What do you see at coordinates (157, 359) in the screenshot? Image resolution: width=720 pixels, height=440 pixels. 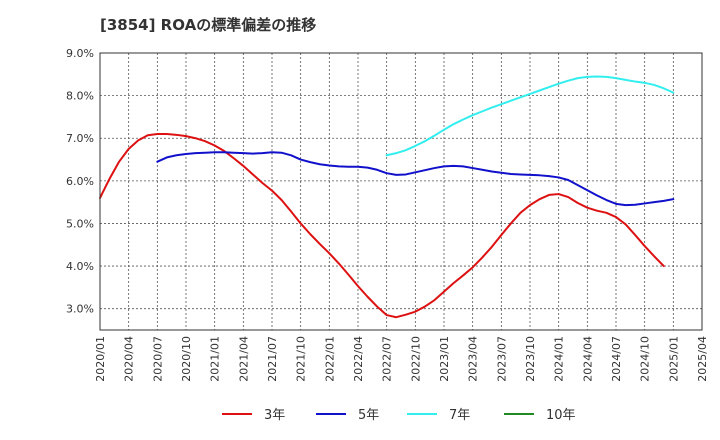 I see `x-tick-label: 2020/07` at bounding box center [157, 359].